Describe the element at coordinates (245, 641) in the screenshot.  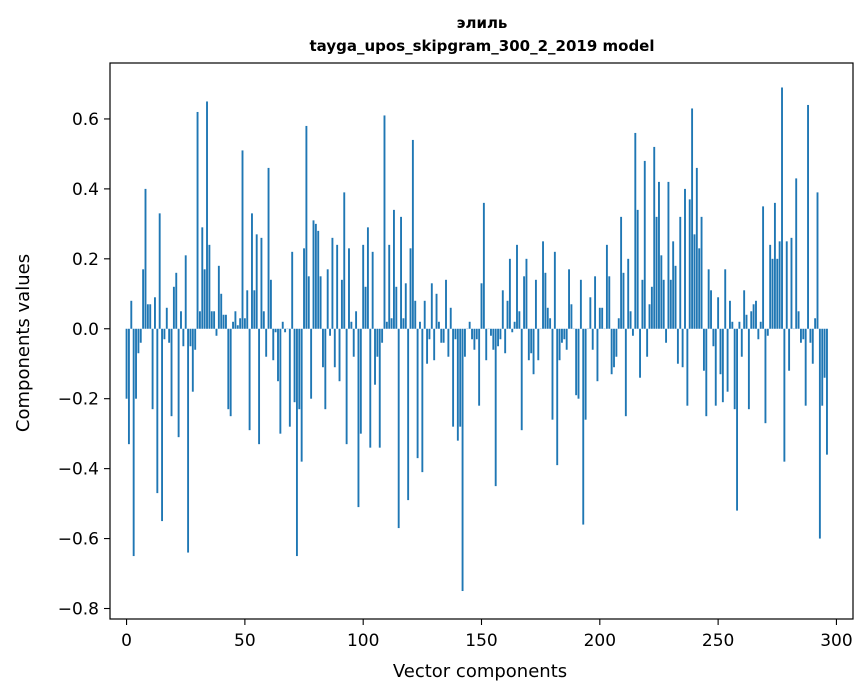
I see `x-tick-label-50: 50` at that location.